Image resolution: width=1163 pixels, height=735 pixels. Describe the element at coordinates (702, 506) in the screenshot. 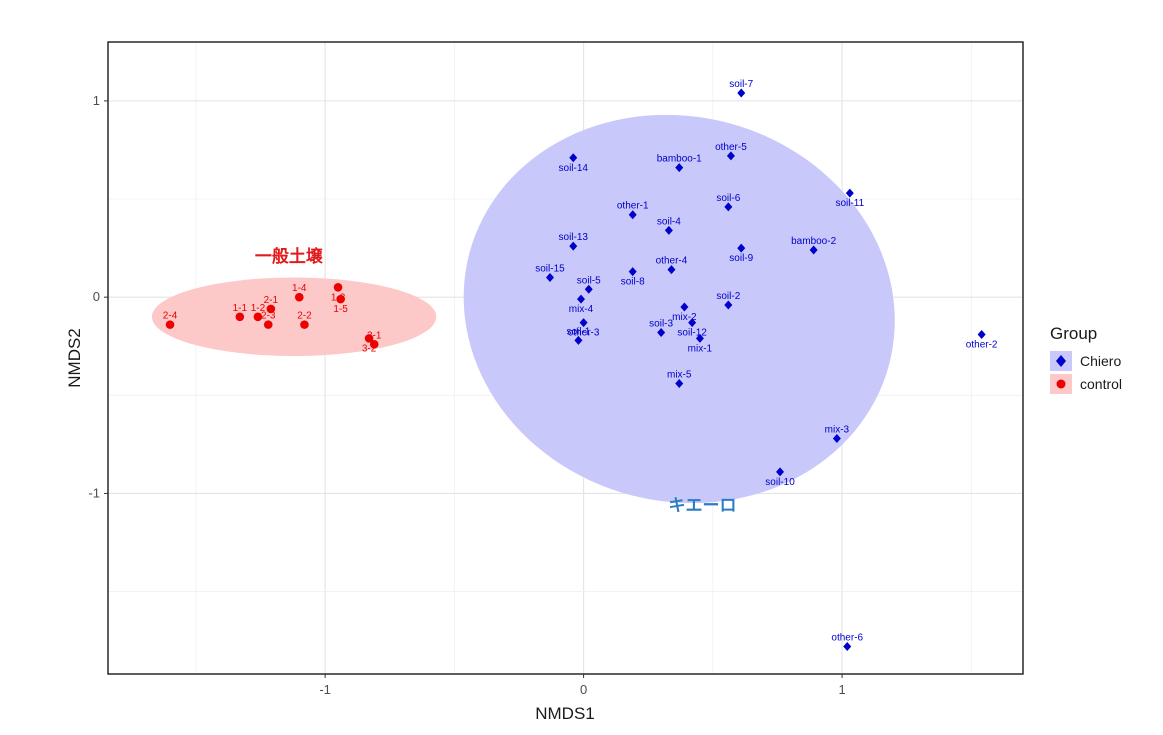

I see `annotation-chiero-group: キエーロ` at that location.